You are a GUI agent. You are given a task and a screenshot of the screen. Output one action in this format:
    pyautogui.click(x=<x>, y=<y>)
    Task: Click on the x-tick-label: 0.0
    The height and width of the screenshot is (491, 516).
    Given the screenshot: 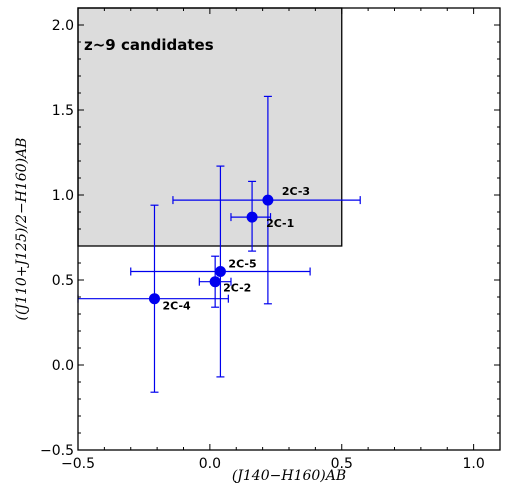 What is the action you would take?
    pyautogui.click(x=210, y=464)
    